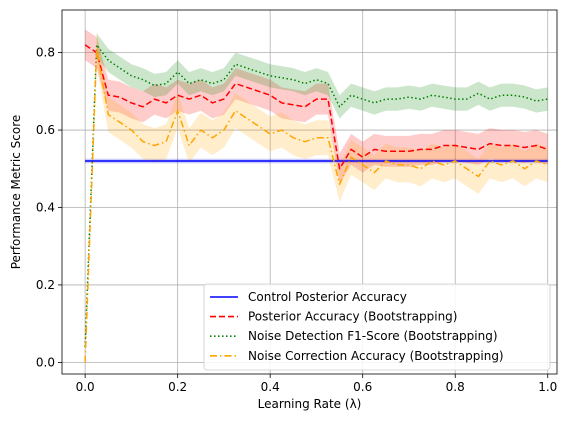 Image resolution: width=567 pixels, height=436 pixels. I want to click on y-tick-label: 0.2, so click(45, 285).